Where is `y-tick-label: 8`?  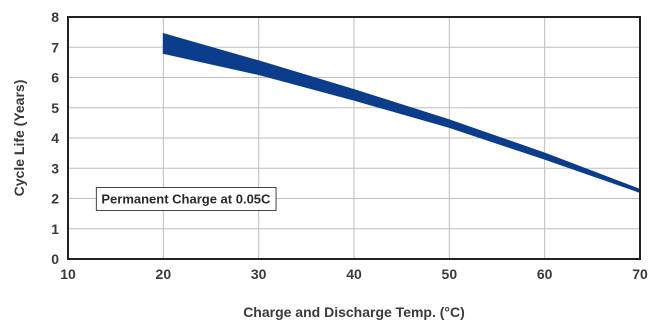
y-tick-label: 8 is located at coordinates (55, 17).